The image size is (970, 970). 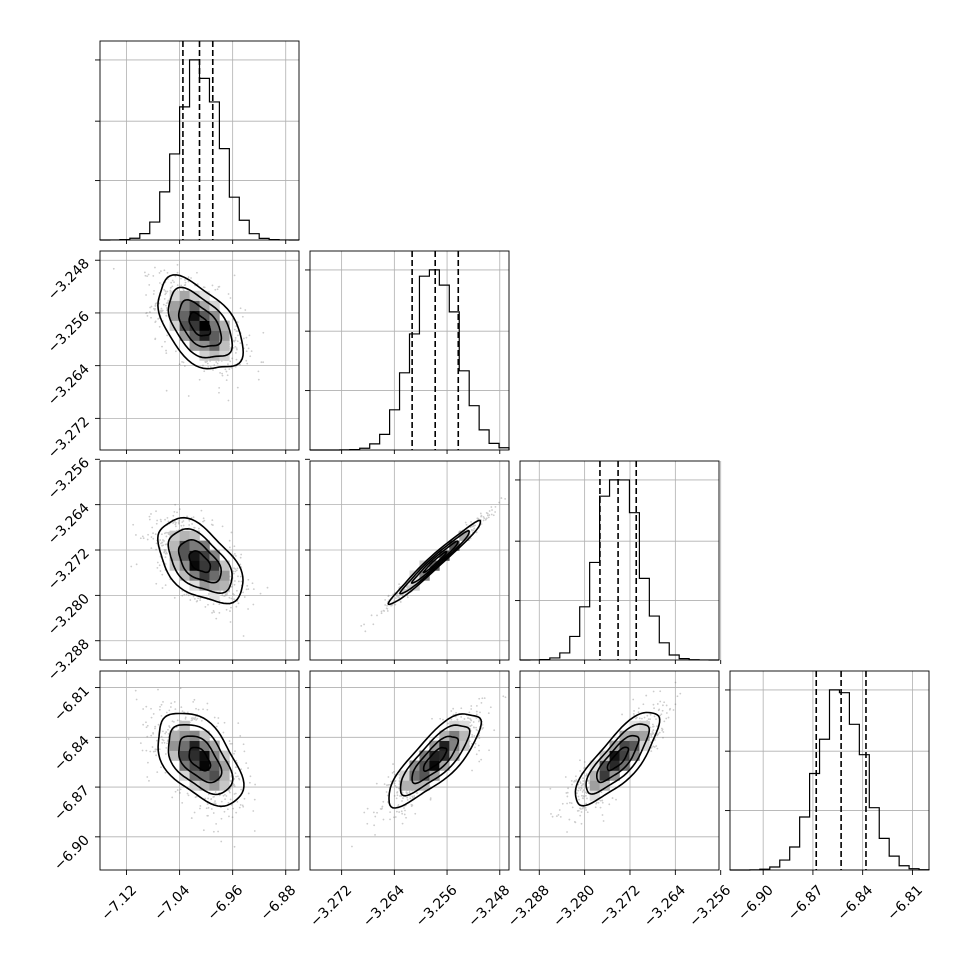 What do you see at coordinates (199, 560) in the screenshot?
I see `panel-content` at bounding box center [199, 560].